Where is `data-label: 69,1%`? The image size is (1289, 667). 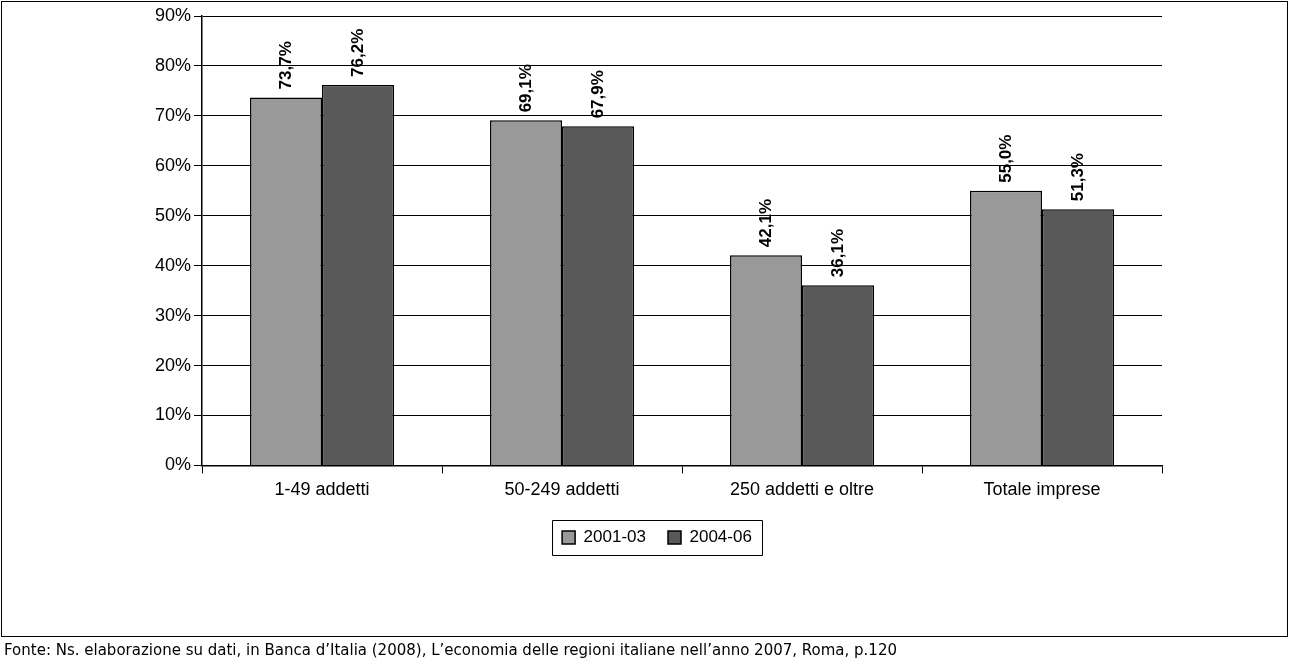 data-label: 69,1% is located at coordinates (525, 88).